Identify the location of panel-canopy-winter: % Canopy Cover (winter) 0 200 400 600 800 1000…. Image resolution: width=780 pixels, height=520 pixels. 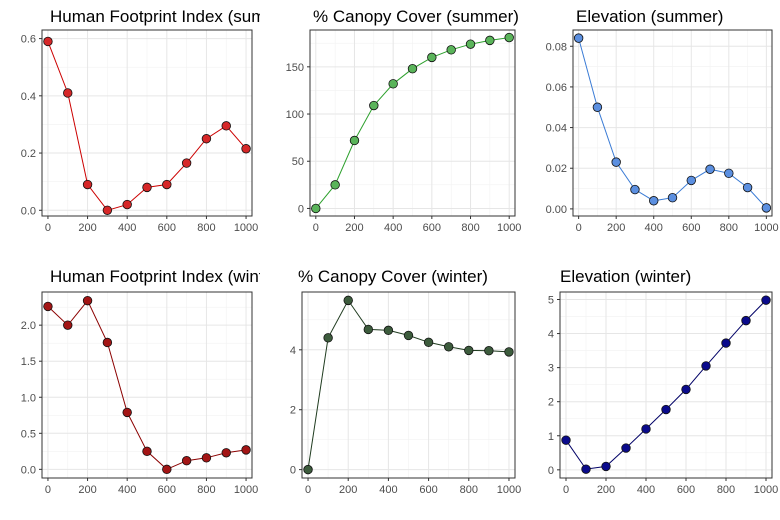
(405, 381).